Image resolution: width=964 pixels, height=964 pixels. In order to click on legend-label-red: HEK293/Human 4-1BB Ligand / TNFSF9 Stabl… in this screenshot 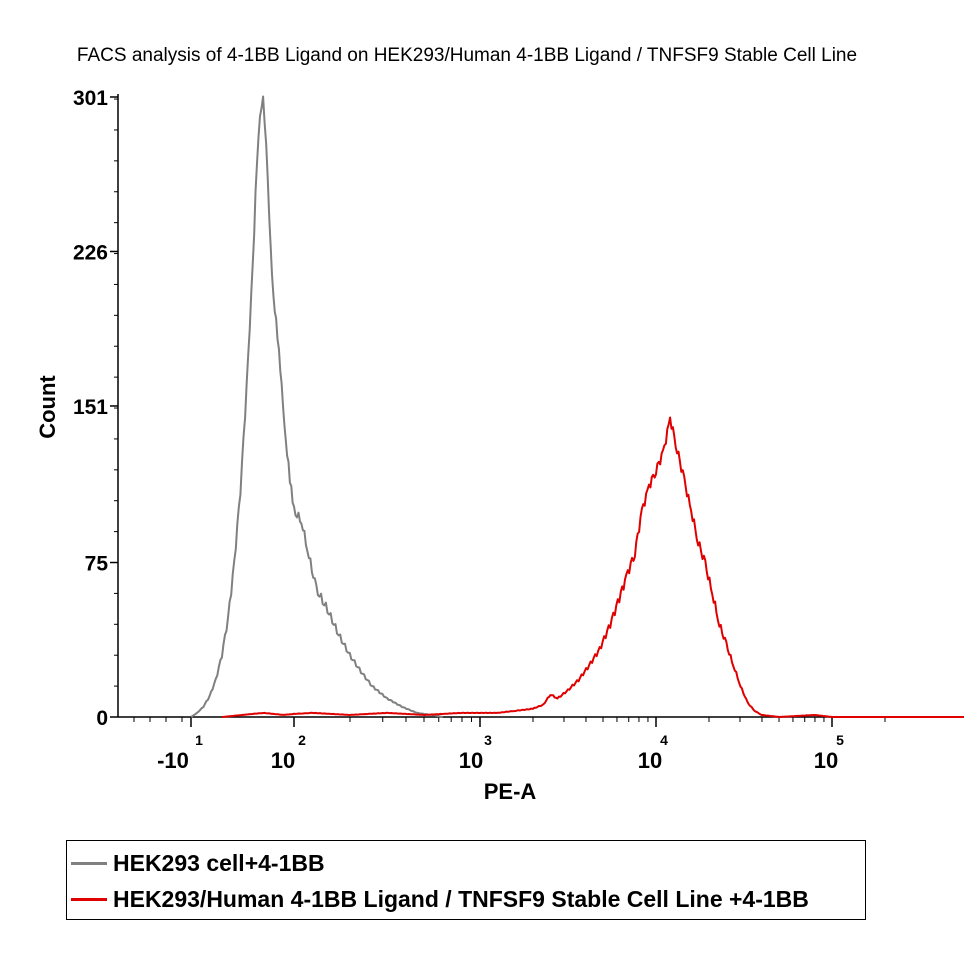, I will do `click(461, 898)`.